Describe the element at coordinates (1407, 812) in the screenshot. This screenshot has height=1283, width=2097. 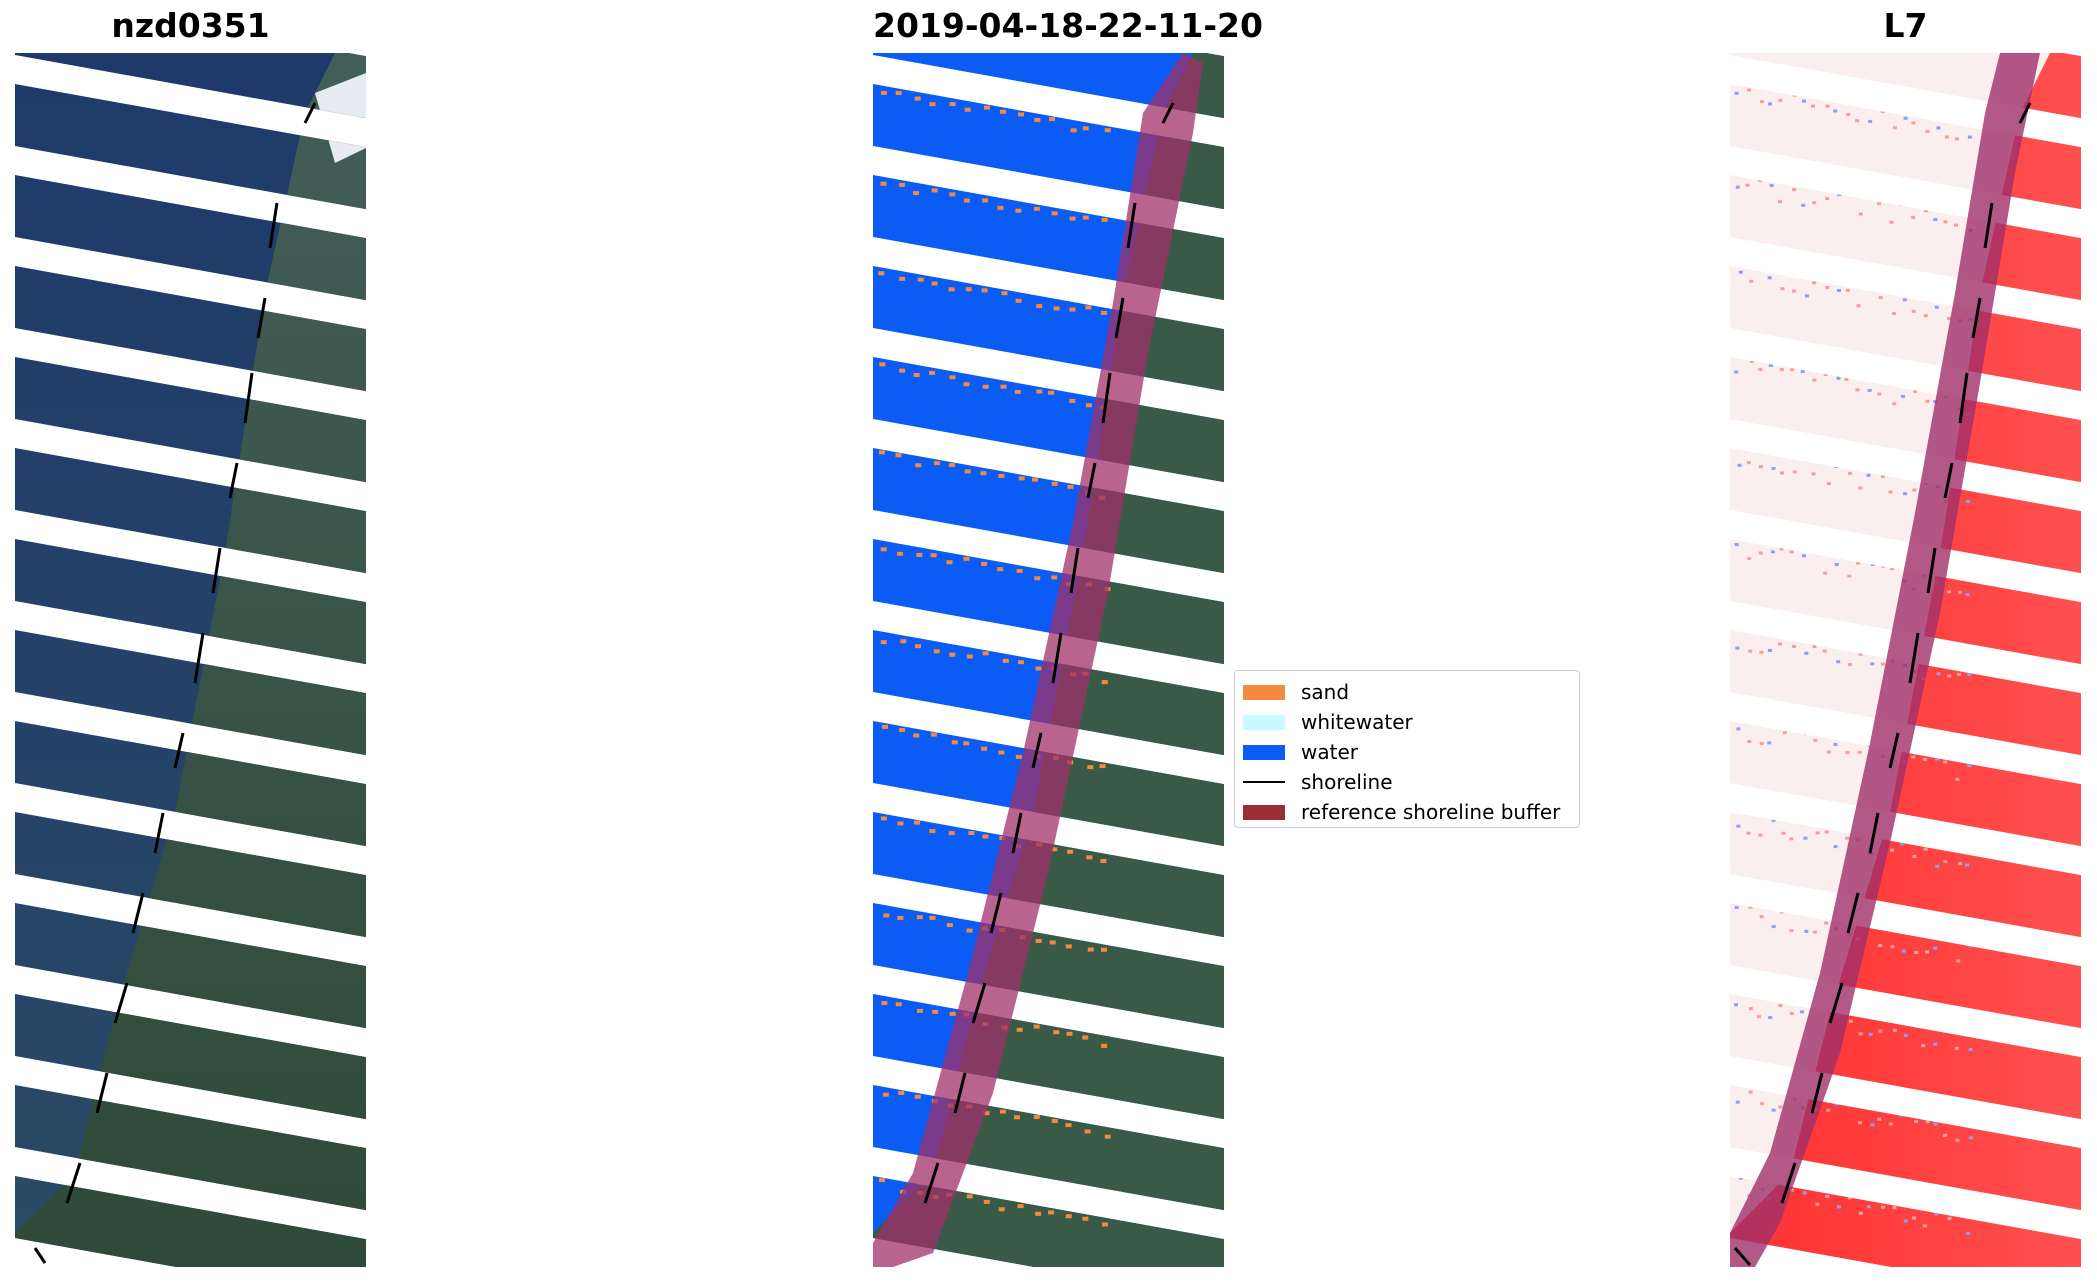
I see `legend-item-buffer: reference shoreline buffer` at that location.